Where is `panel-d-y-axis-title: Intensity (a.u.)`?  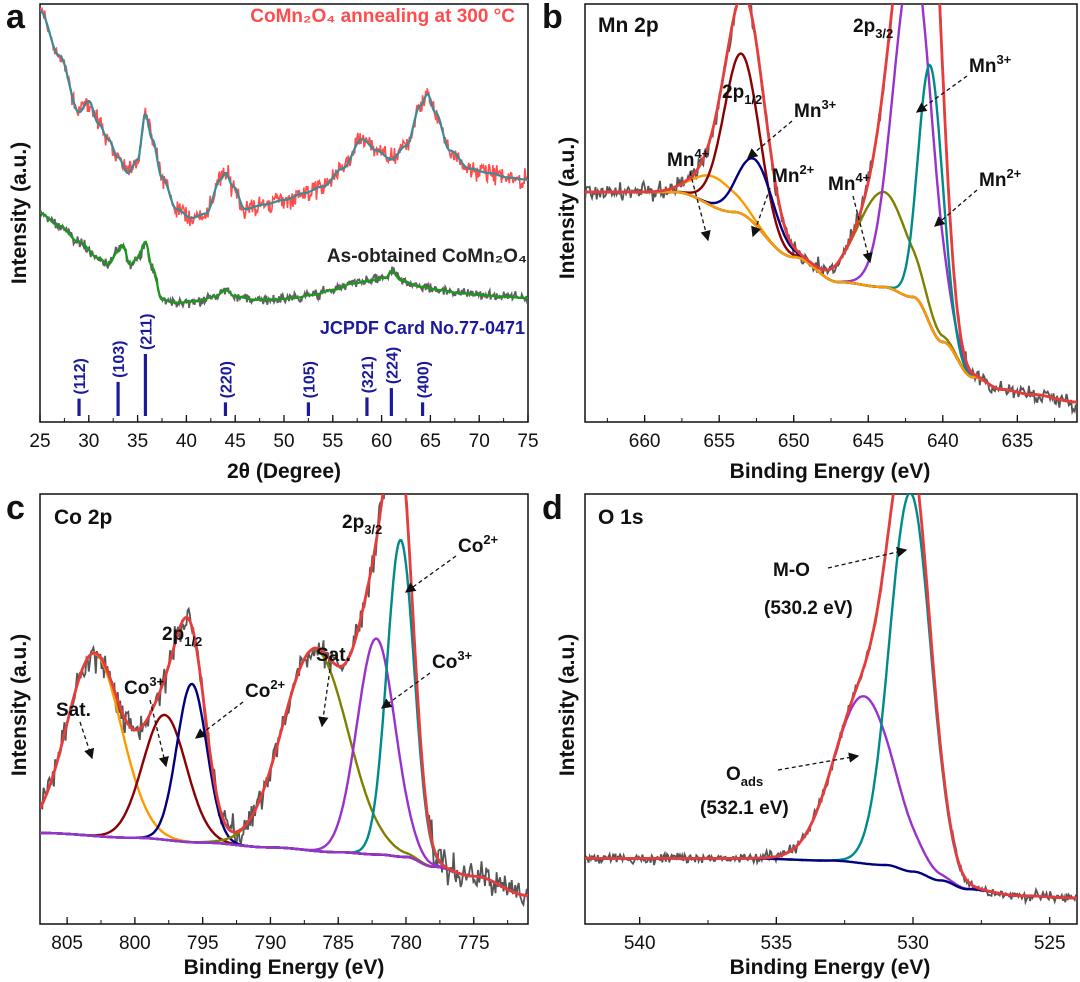
panel-d-y-axis-title: Intensity (a.u.) is located at coordinates (567, 705).